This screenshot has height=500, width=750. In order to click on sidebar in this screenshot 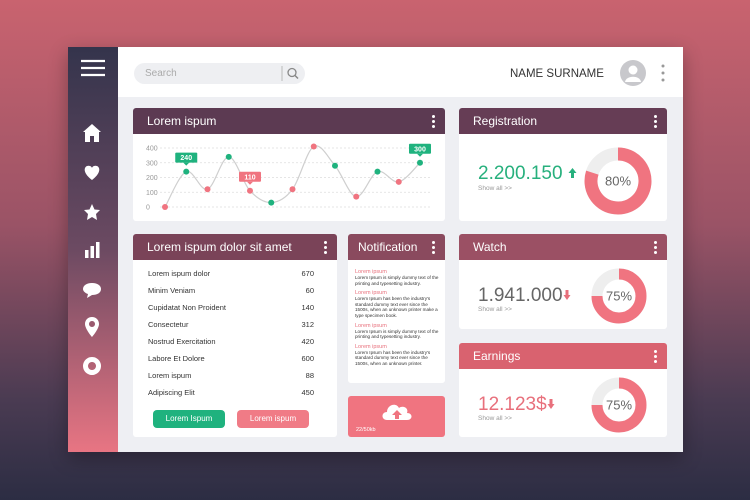, I will do `click(93, 249)`.